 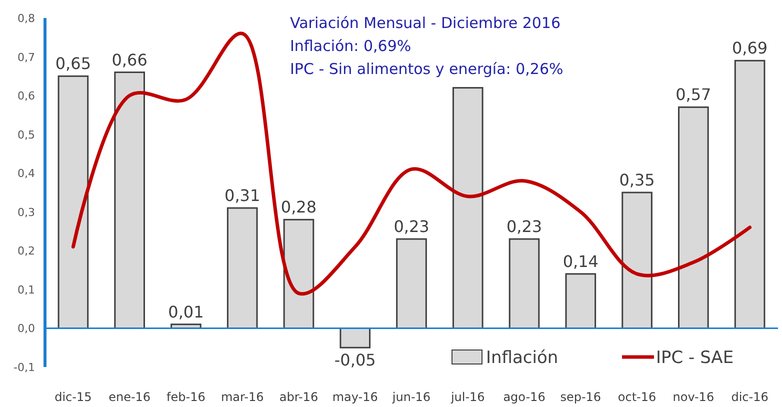 I want to click on legend-label: IPC - SAE, so click(x=695, y=358).